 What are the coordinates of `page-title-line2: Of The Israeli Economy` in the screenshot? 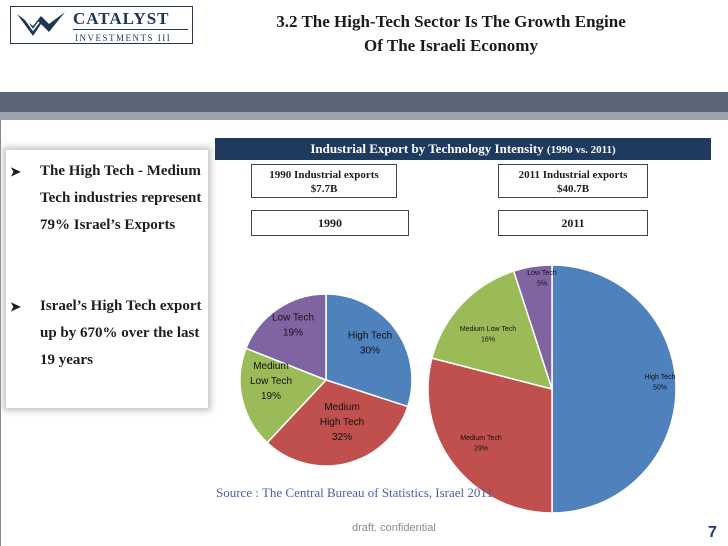 It's located at (451, 45).